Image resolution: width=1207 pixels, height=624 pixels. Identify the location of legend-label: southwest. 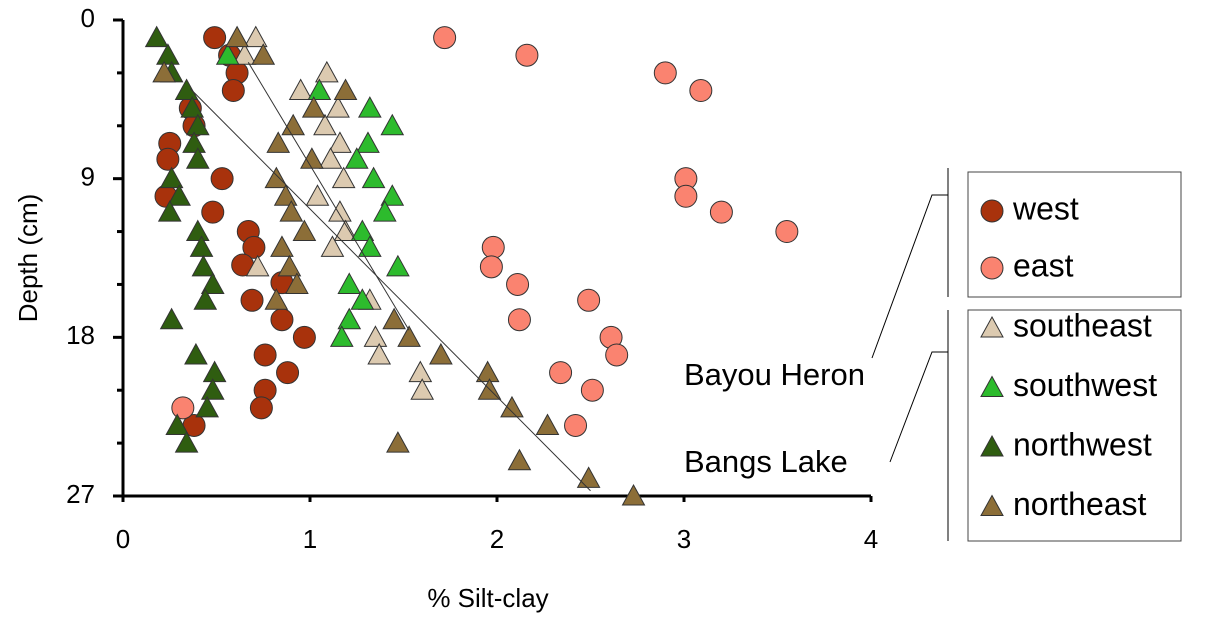
(1085, 385).